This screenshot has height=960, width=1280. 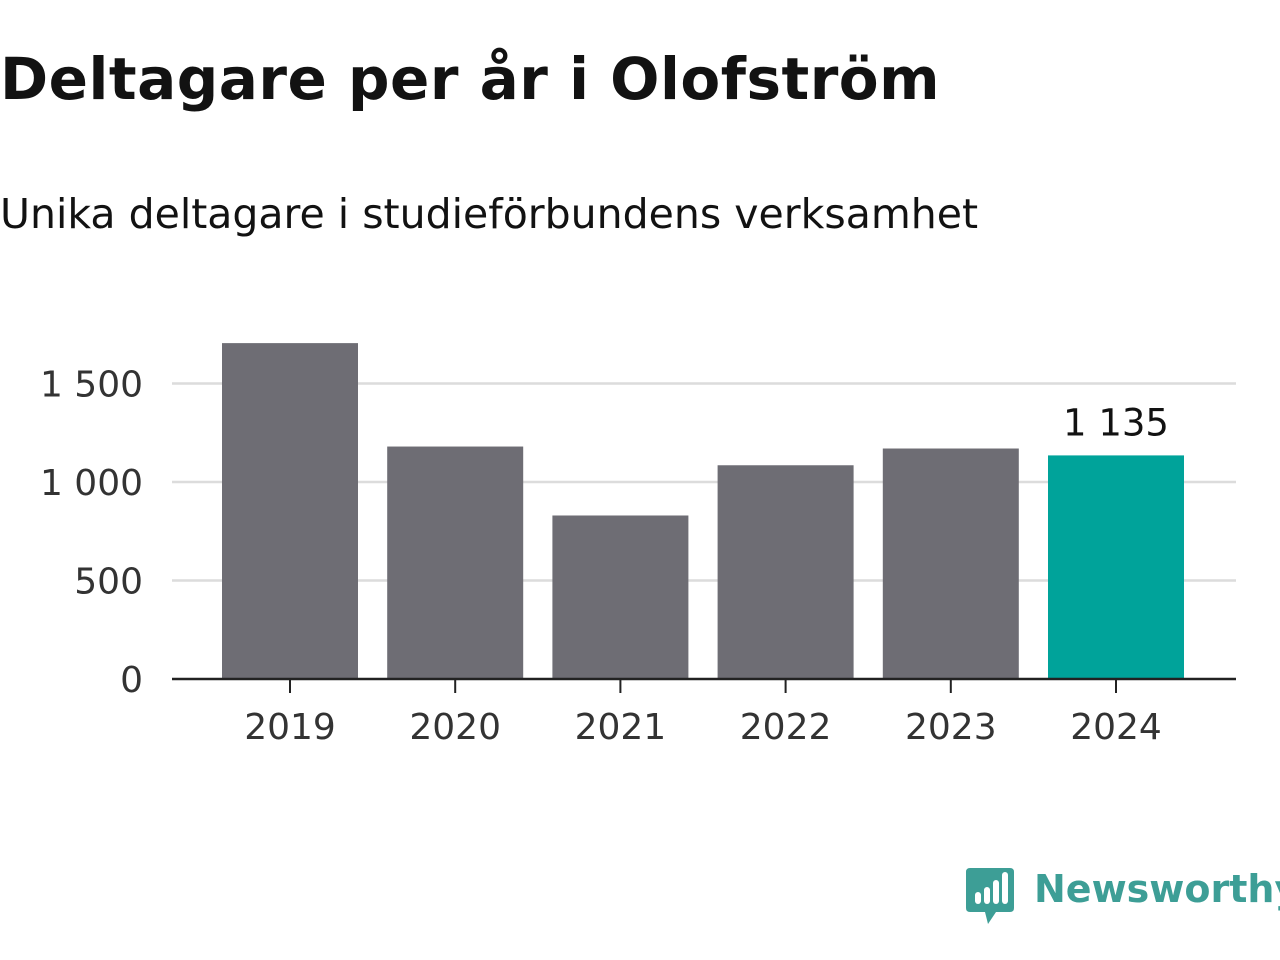 I want to click on x-tick-label: 2022, so click(x=786, y=727).